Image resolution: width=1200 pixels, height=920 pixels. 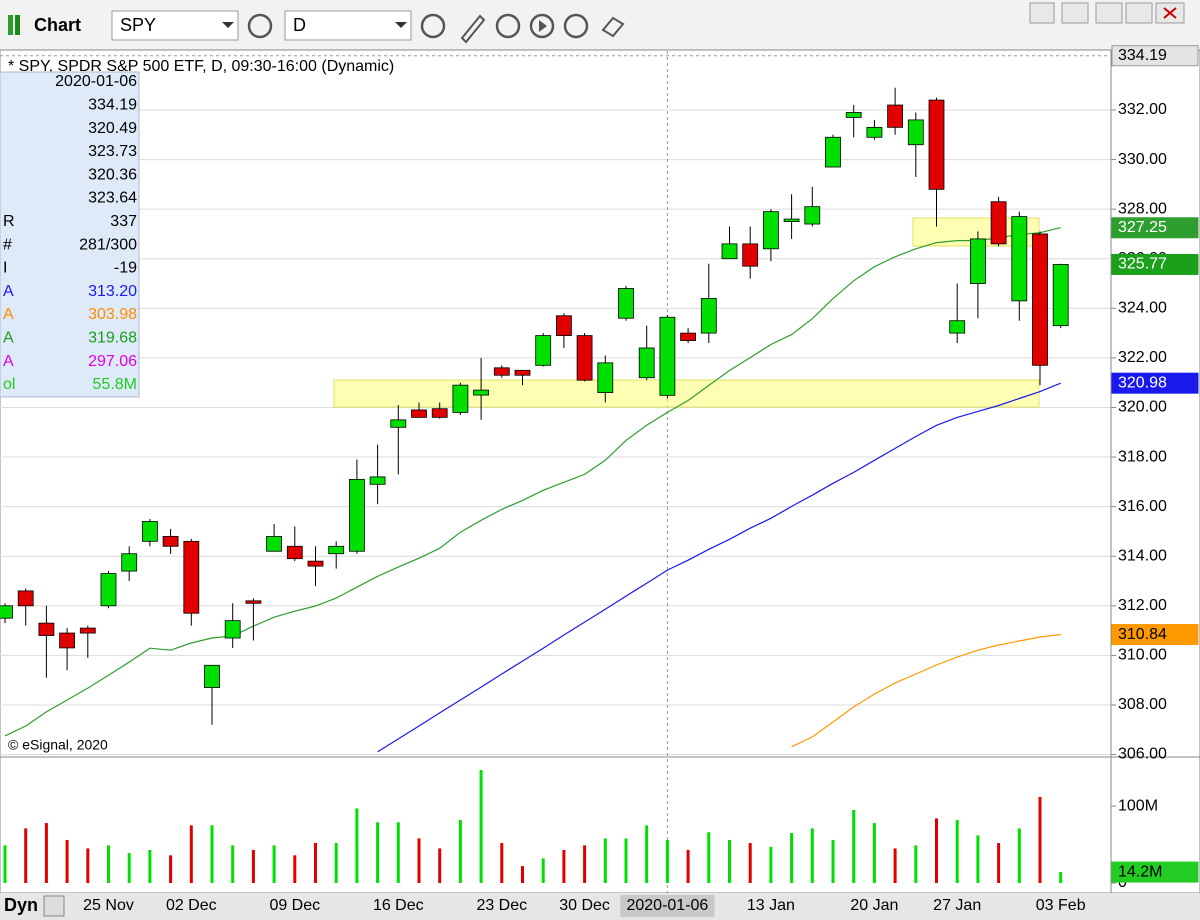 I want to click on x-tick-label: 02 Dec, so click(x=191, y=905).